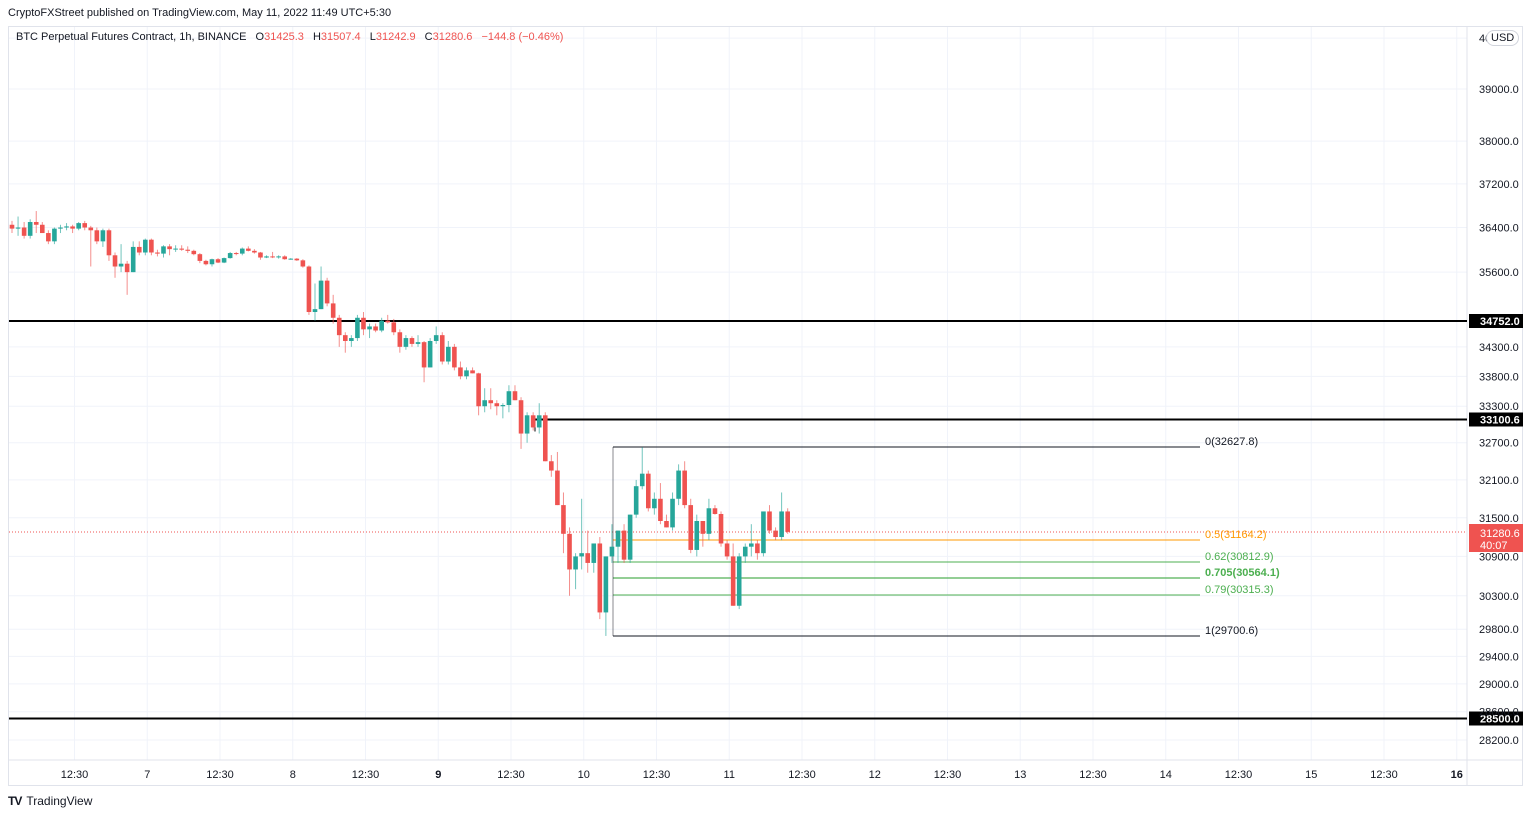 This screenshot has width=1536, height=817. What do you see at coordinates (1500, 421) in the screenshot?
I see `svg-text: 33100.6` at bounding box center [1500, 421].